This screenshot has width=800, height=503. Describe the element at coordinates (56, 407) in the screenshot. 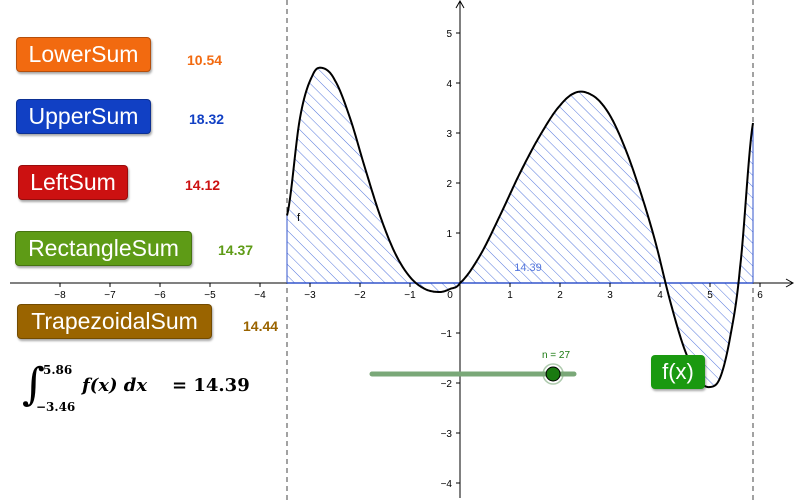

I see `integral-lower-bound: −3.46` at that location.